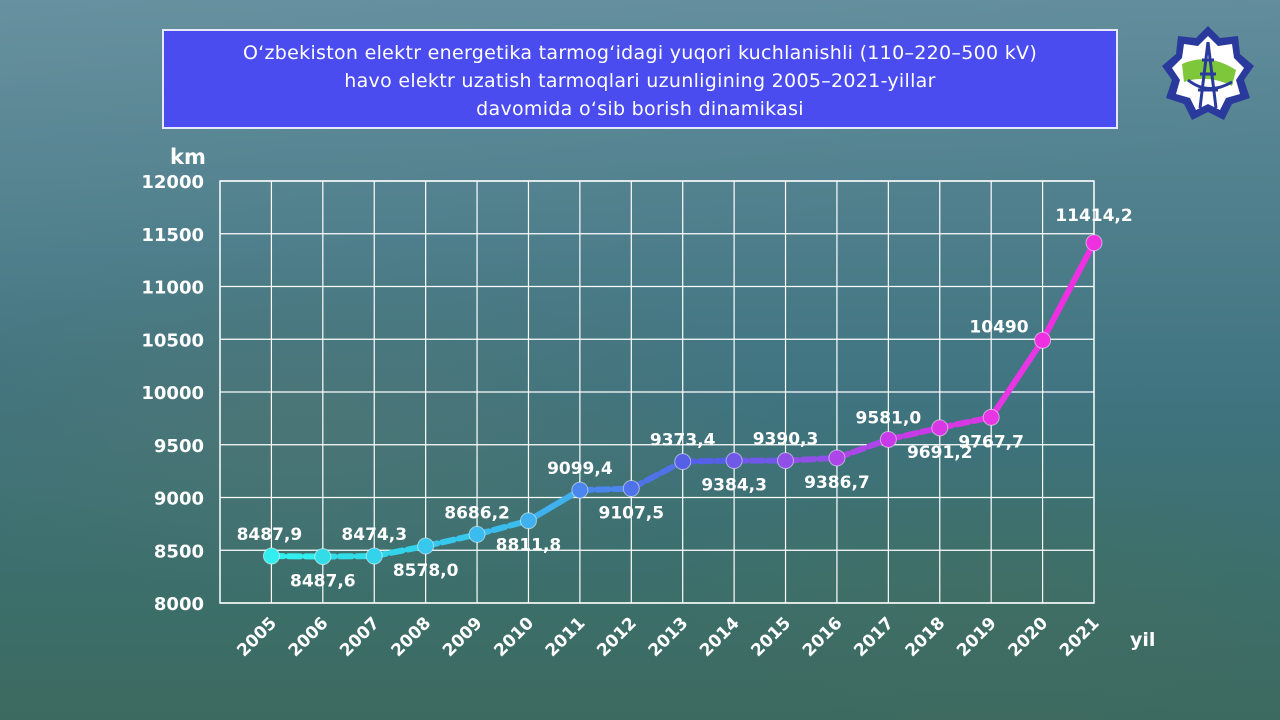 The width and height of the screenshot is (1280, 720). I want to click on x-tick-label: 2013, so click(669, 637).